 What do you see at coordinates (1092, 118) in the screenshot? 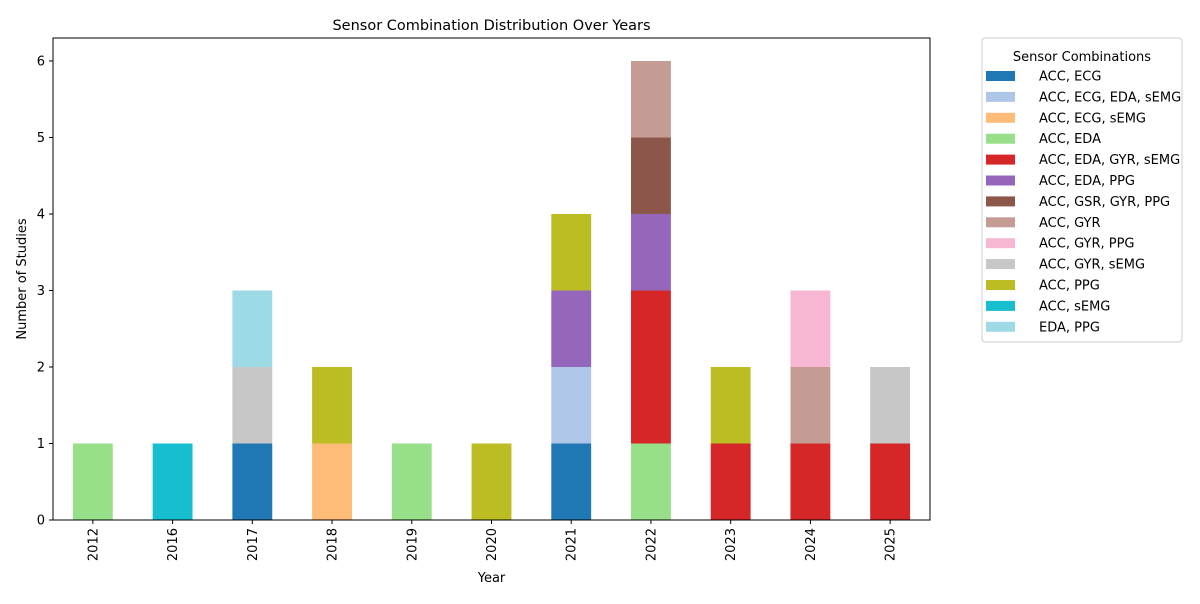
I see `legend-label: ACC, ECG, sEMG` at bounding box center [1092, 118].